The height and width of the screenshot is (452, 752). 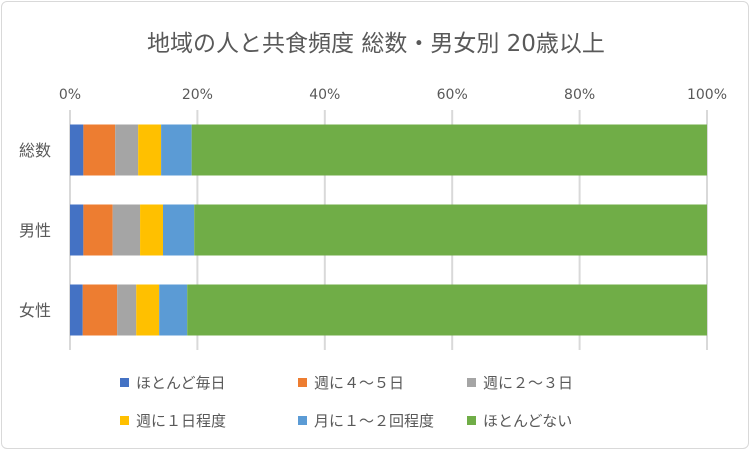 I want to click on legend-label: ほとんどない, so click(x=528, y=421).